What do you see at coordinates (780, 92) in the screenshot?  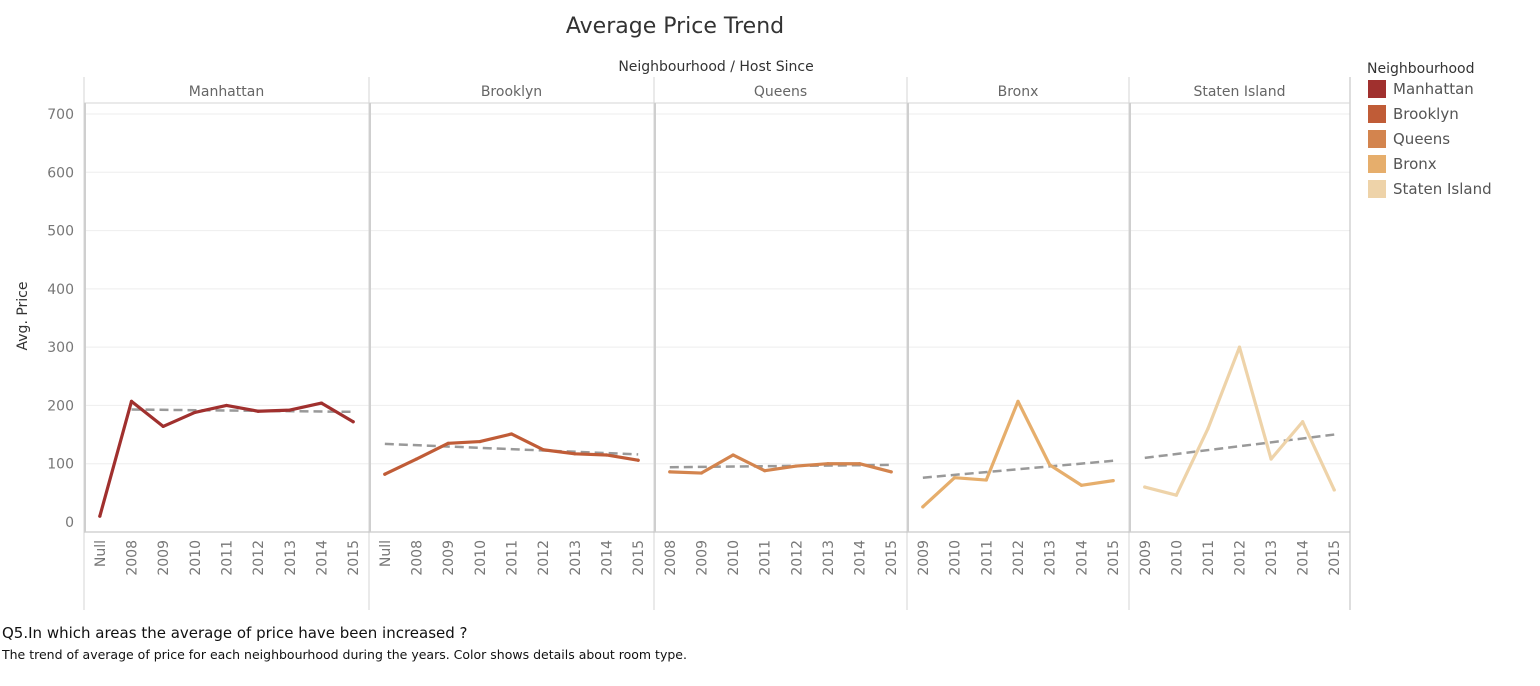 I see `panel-header-queens: Queens` at bounding box center [780, 92].